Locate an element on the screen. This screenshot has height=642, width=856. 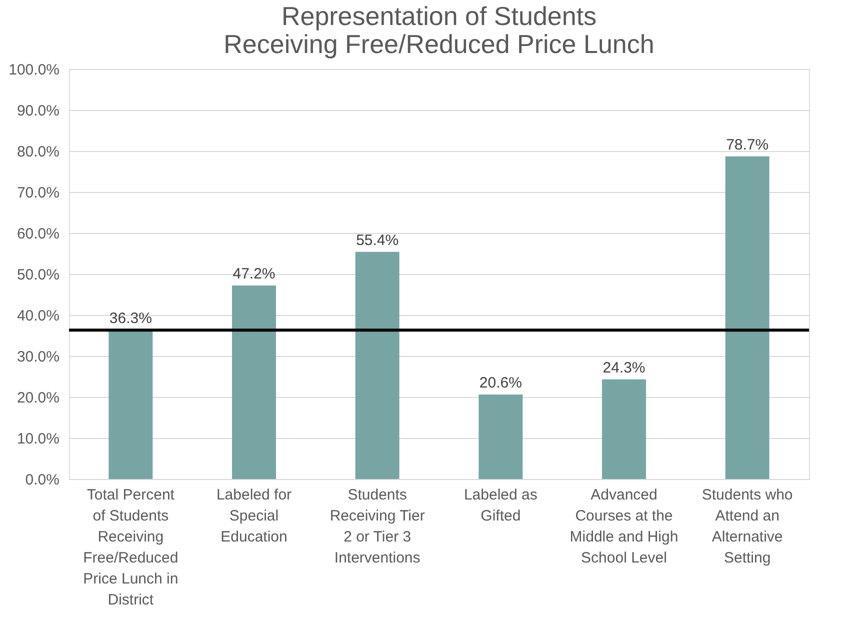
y-tick-label: 60.0% is located at coordinates (38, 234).